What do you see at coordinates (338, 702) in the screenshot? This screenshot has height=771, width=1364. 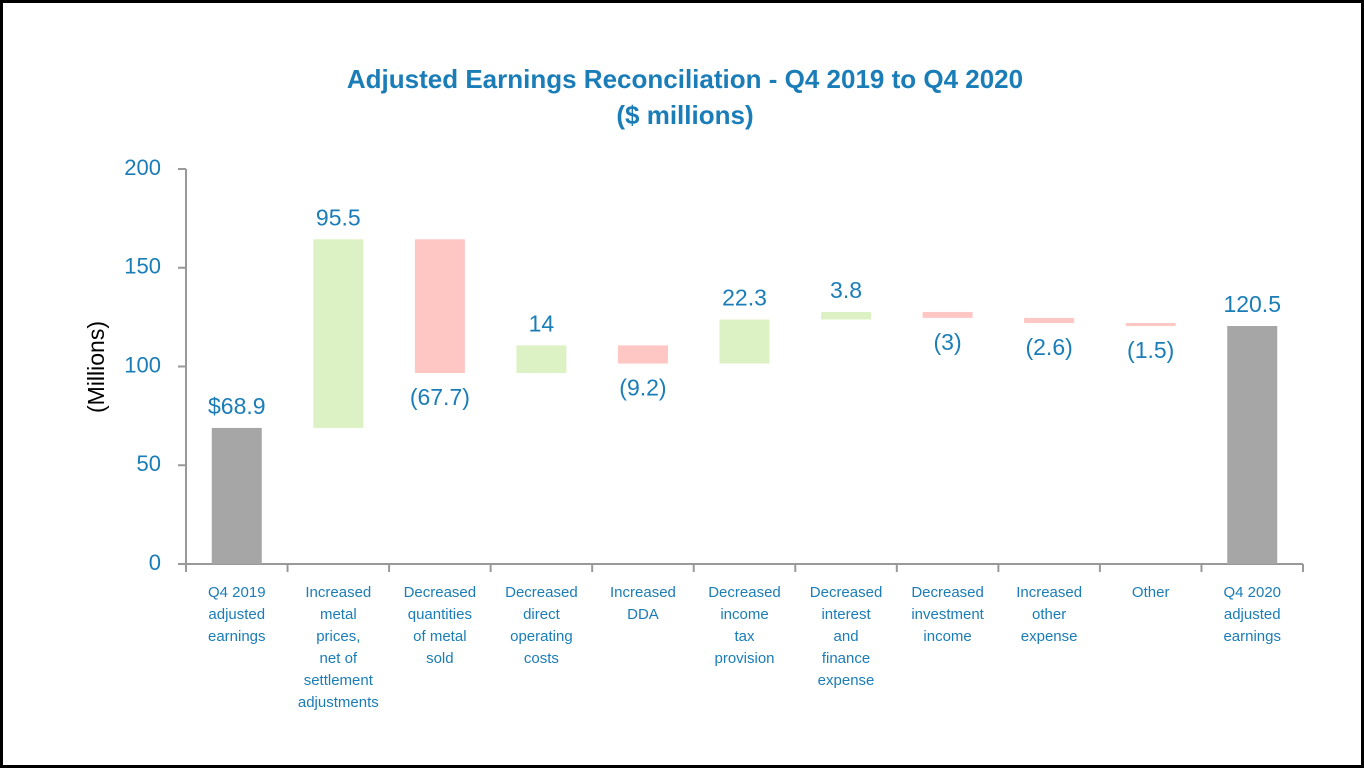 I see `category-label-line: adjustments` at bounding box center [338, 702].